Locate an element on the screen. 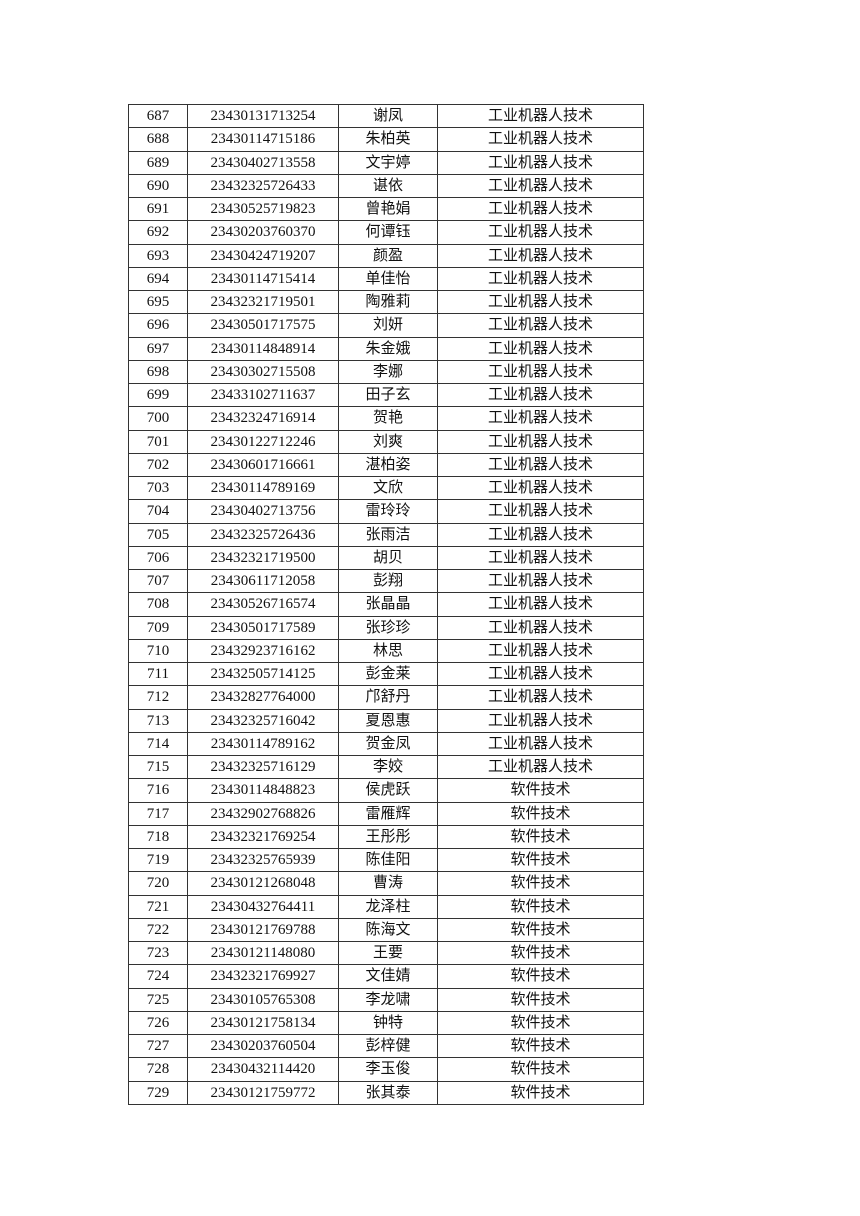  student-id-cell: 23430114715414 is located at coordinates (263, 279).